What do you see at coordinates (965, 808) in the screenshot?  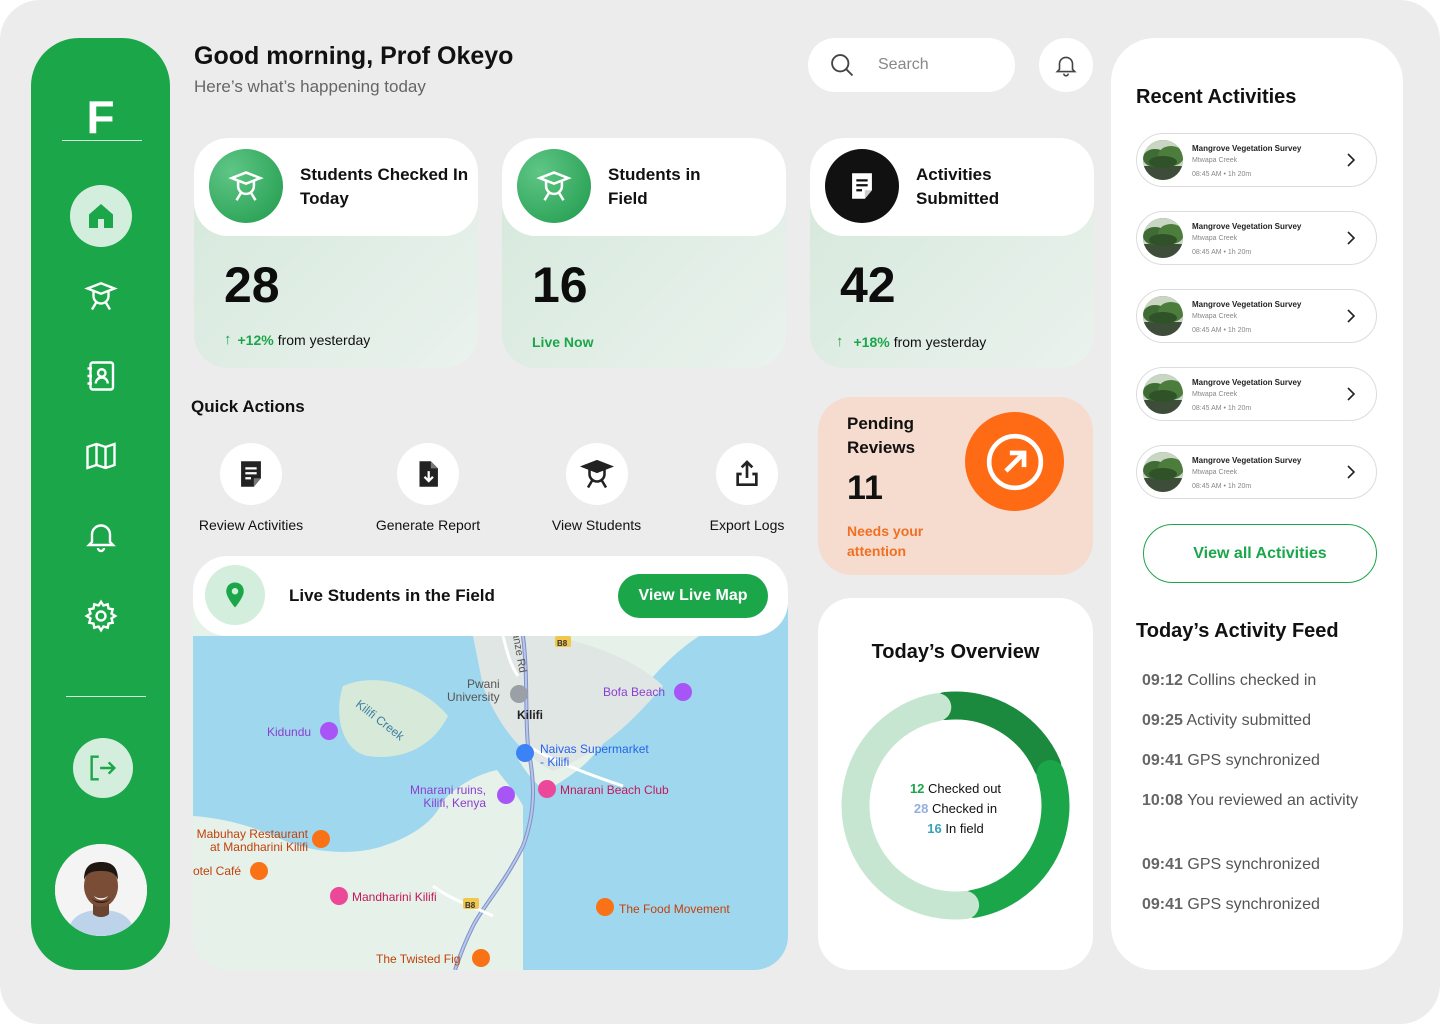 I see `checked-in-label: Checked in` at bounding box center [965, 808].